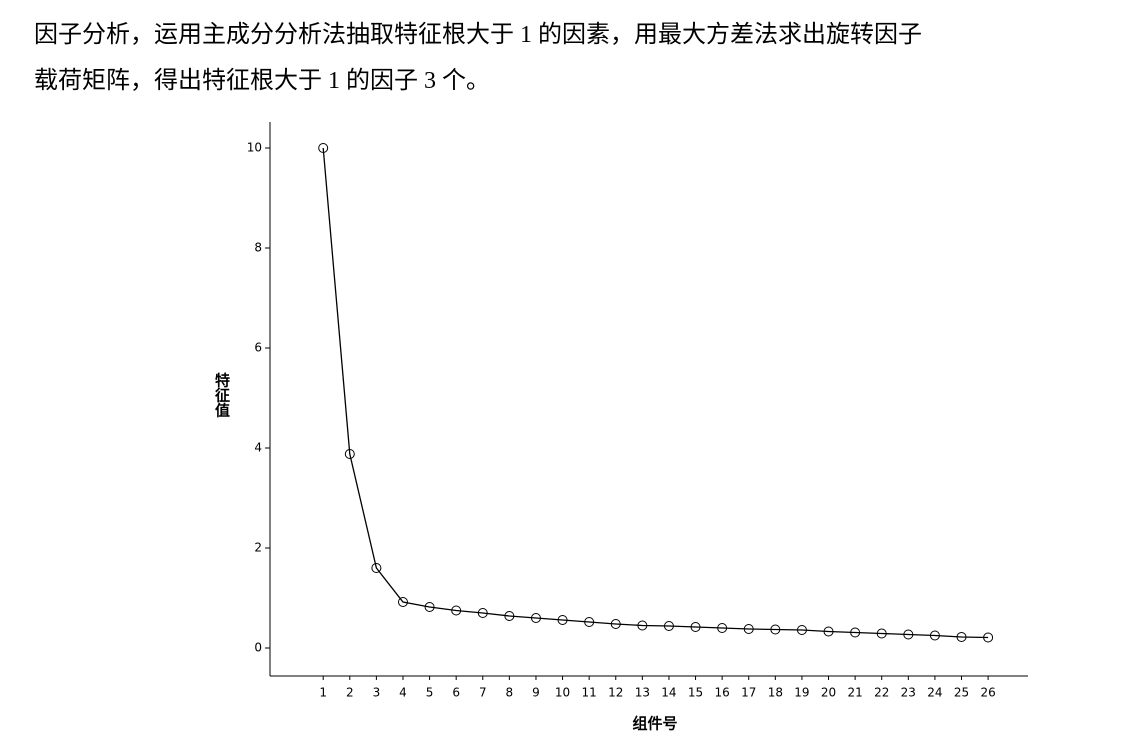 This screenshot has height=751, width=1145. I want to click on x-tick-label: 5, so click(430, 693).